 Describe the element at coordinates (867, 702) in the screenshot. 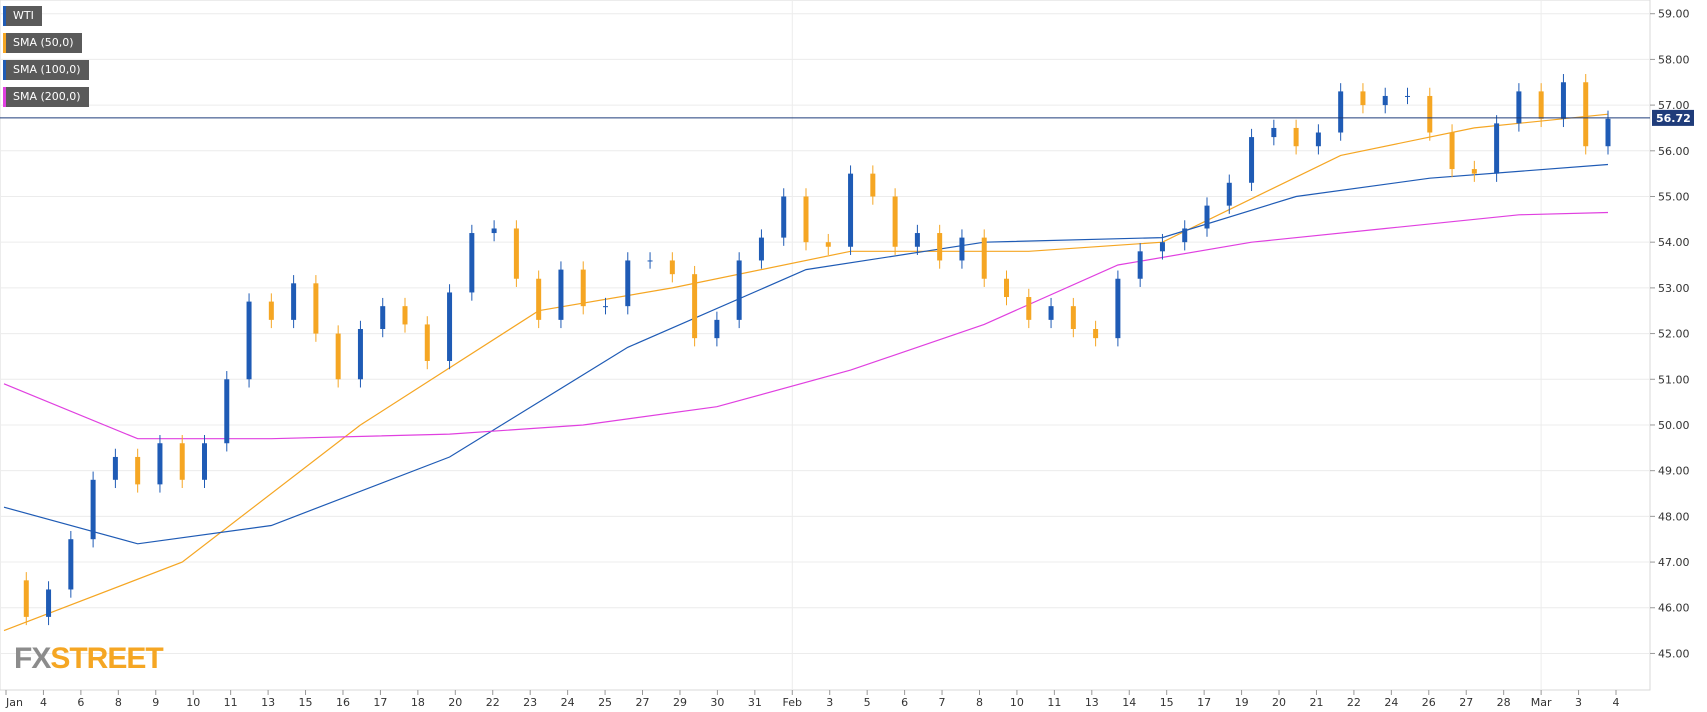

I see `x-tick-label: 5` at that location.